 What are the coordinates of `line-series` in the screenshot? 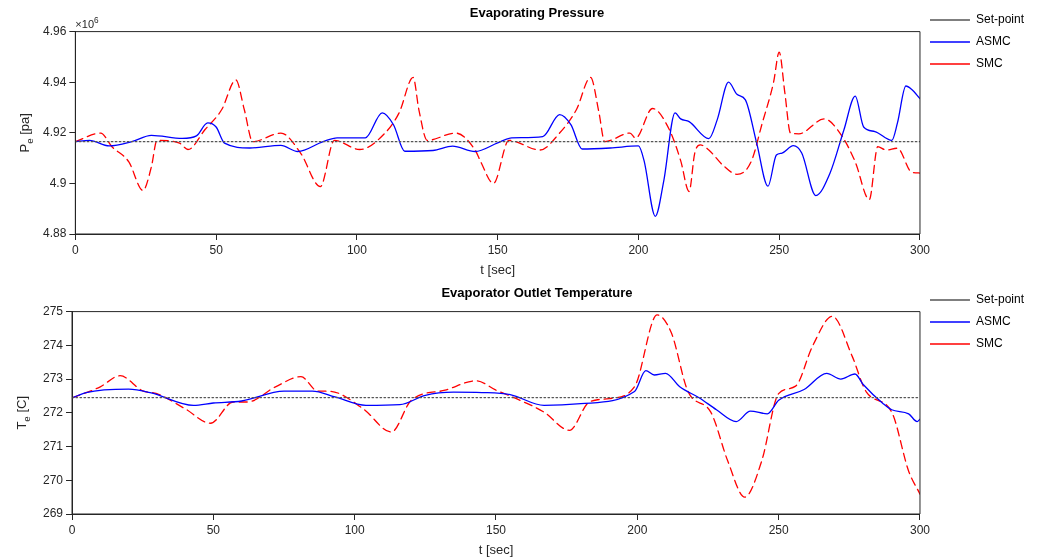 It's located at (496, 396).